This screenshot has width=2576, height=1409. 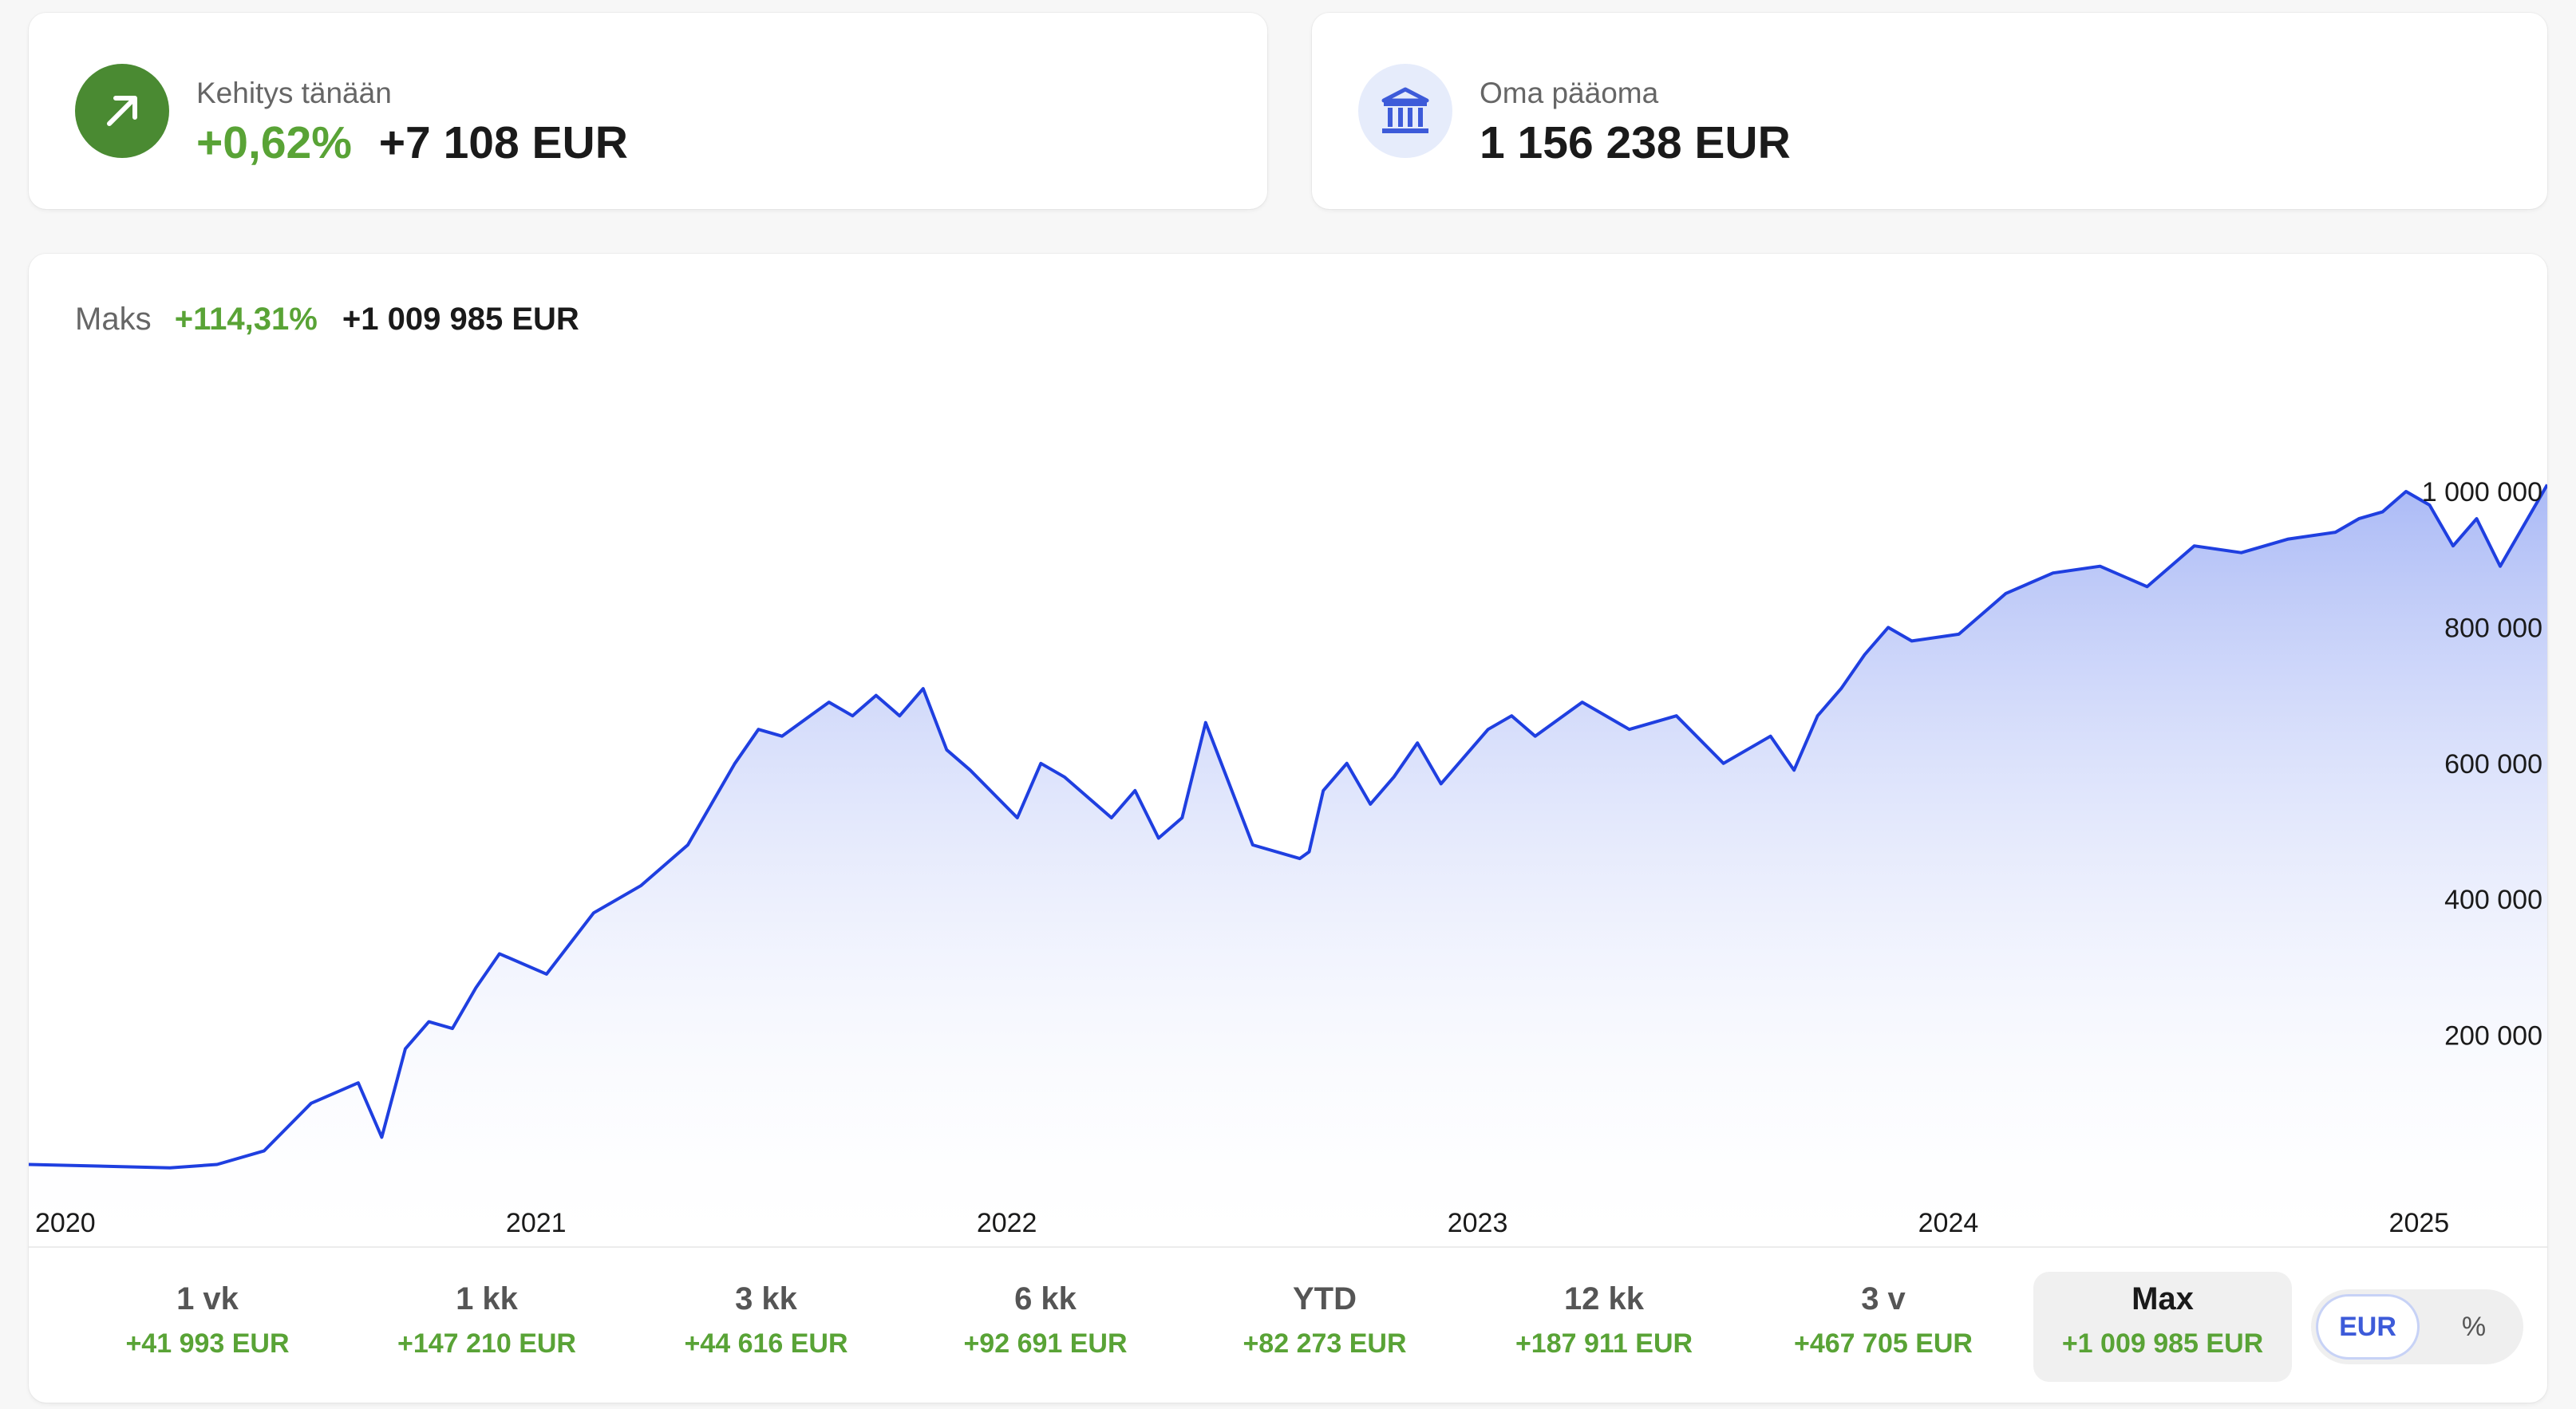 I want to click on x-tick-label: 2022, so click(x=1007, y=1223).